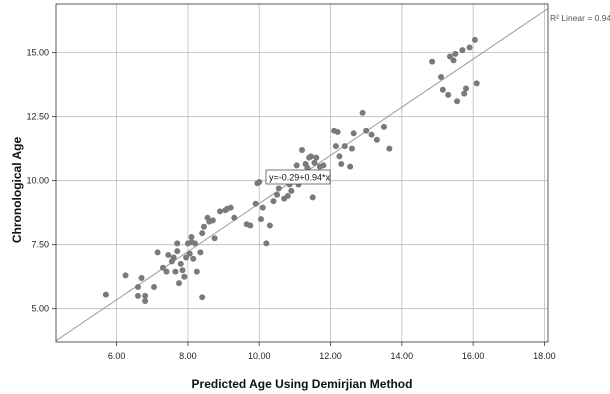 The height and width of the screenshot is (394, 610). What do you see at coordinates (117, 356) in the screenshot?
I see `x-tick-label: 6.00` at bounding box center [117, 356].